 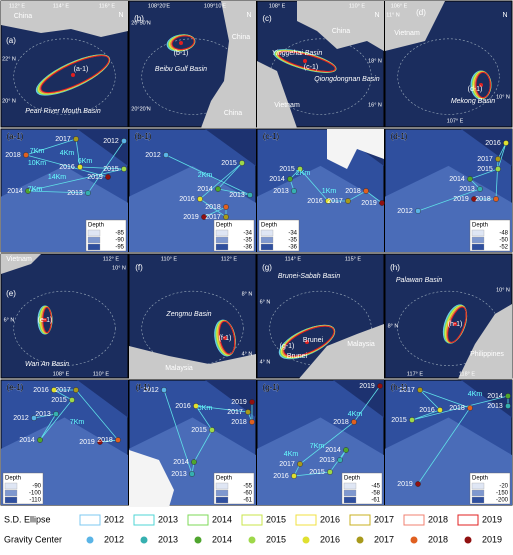 I want to click on map-label: N, so click(x=376, y=15).